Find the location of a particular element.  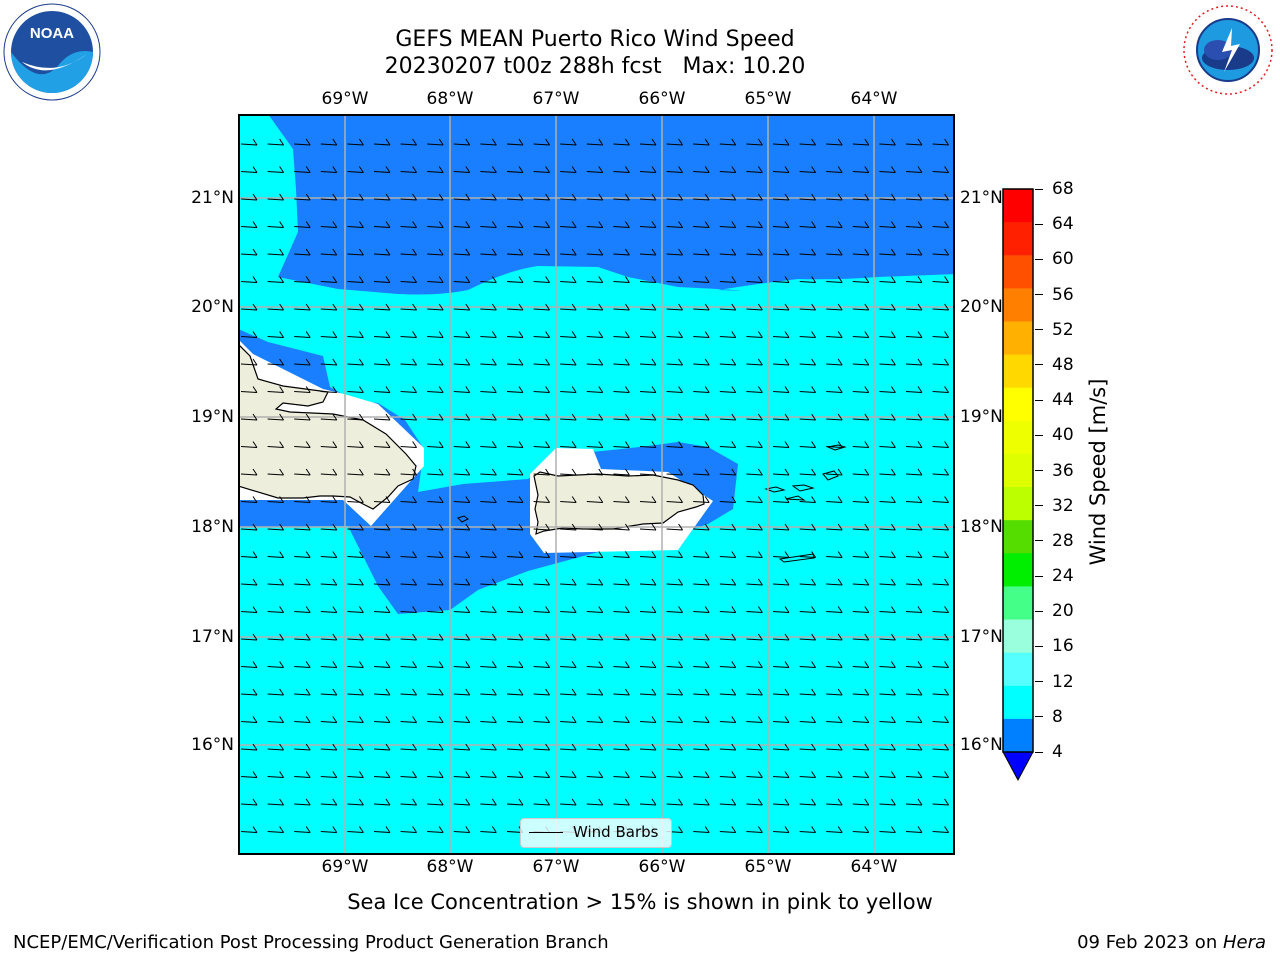

lon-label-bottom: 64°W is located at coordinates (874, 867).